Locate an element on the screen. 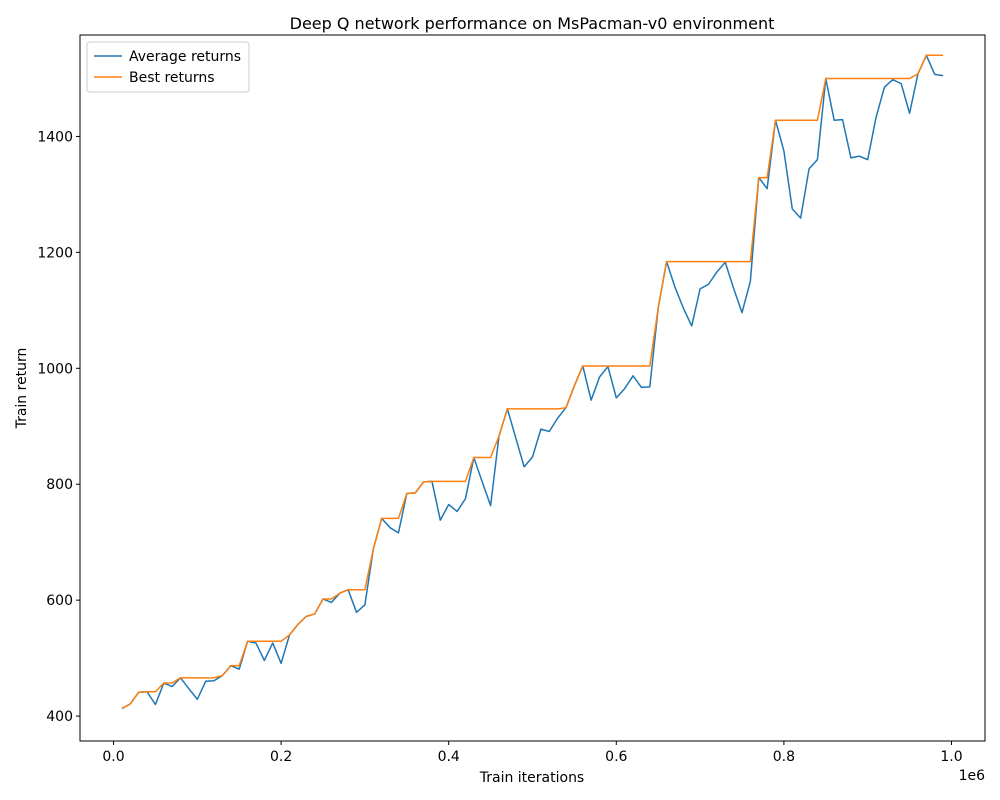  legend: Average returns Best returns is located at coordinates (168, 67).